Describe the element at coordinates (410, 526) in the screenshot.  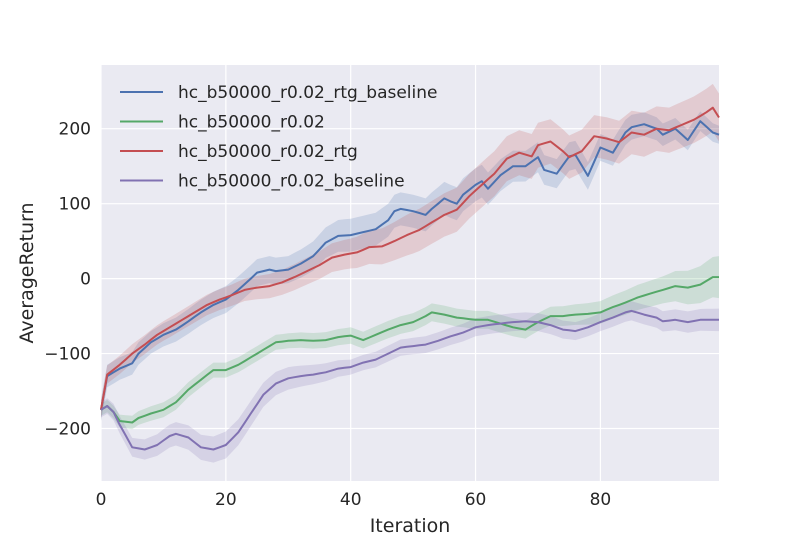
I see `x-axis-label: Iteration` at that location.